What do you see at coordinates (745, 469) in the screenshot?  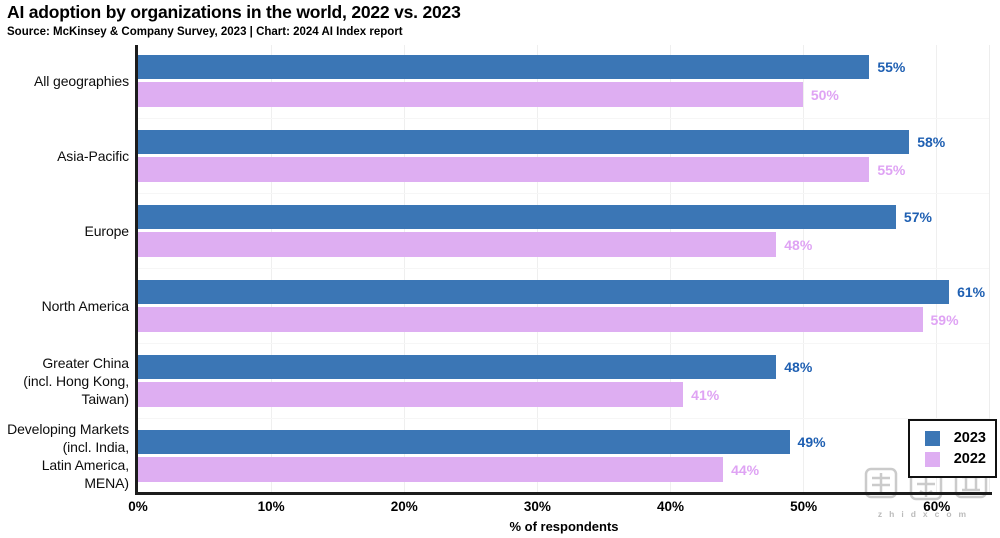 I see `value-label-2022-developing-markets-incl-india-latin-america-mena: 44%` at bounding box center [745, 469].